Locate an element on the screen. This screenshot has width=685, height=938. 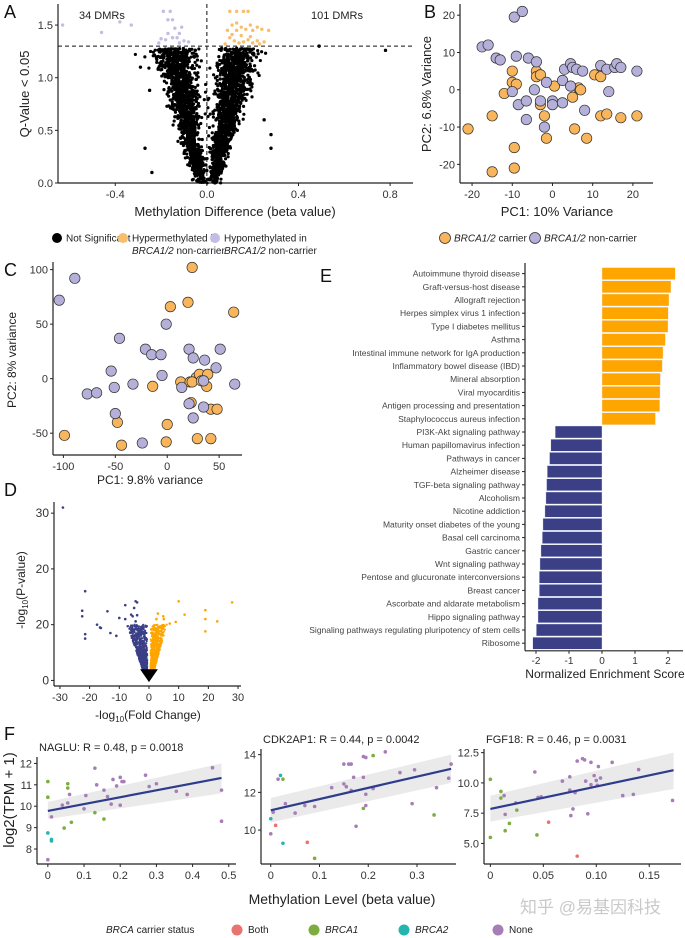
y-tick-label: 10 is located at coordinates (250, 831).